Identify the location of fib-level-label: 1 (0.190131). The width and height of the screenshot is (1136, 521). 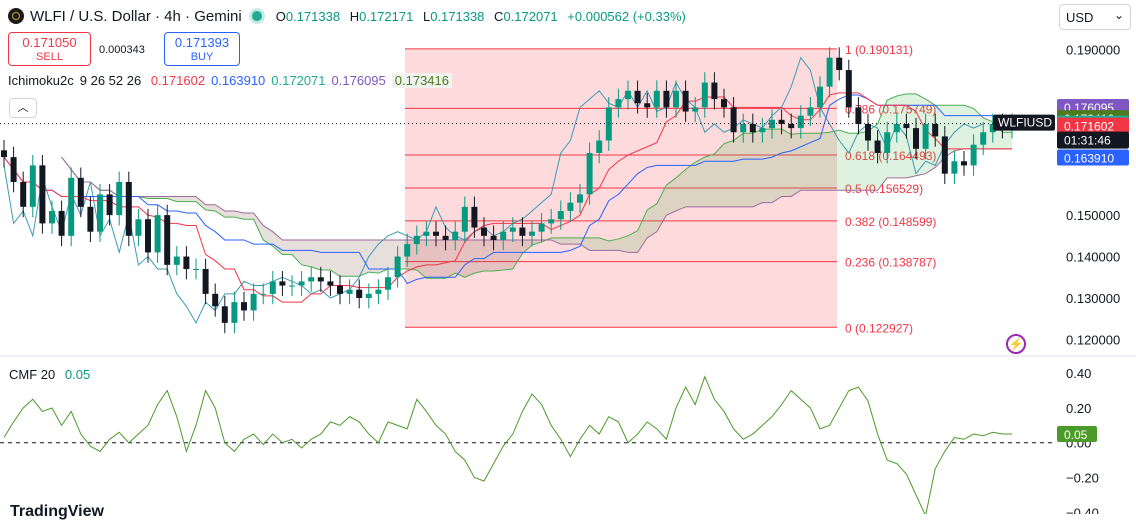
(879, 50).